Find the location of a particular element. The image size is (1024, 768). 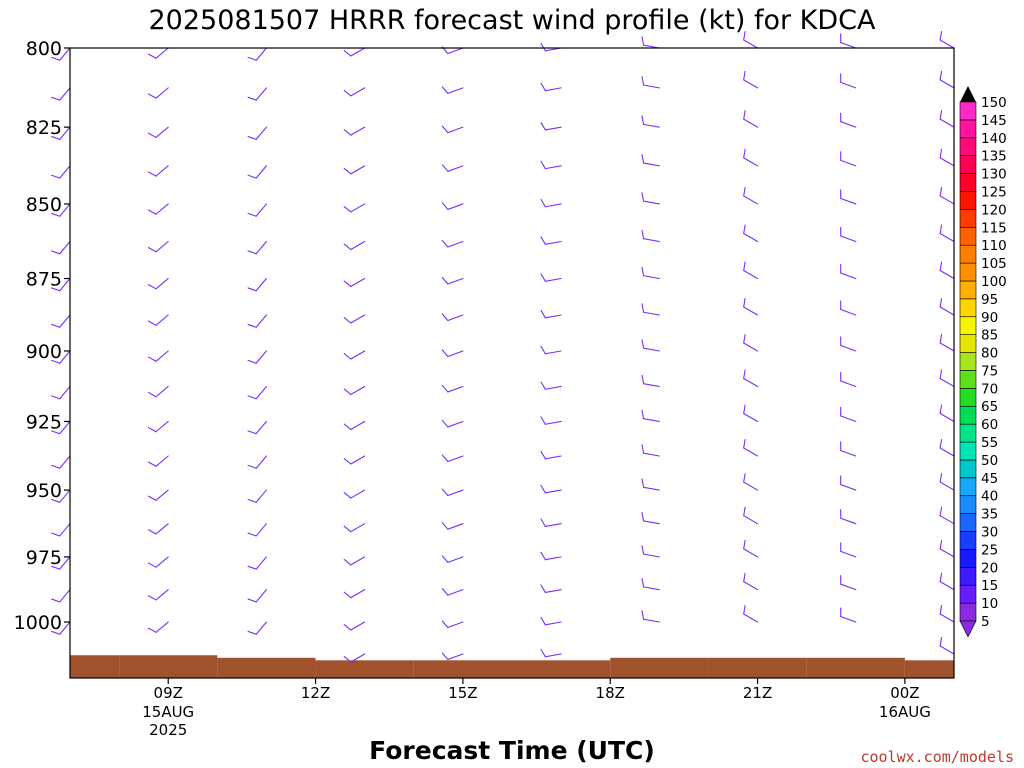

colorbar-label: 15 is located at coordinates (989, 586).